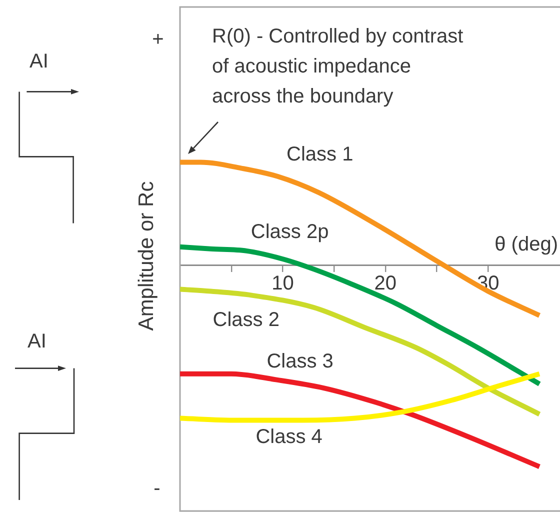 The width and height of the screenshot is (560, 512). What do you see at coordinates (300, 361) in the screenshot?
I see `series-label: Class 3` at bounding box center [300, 361].